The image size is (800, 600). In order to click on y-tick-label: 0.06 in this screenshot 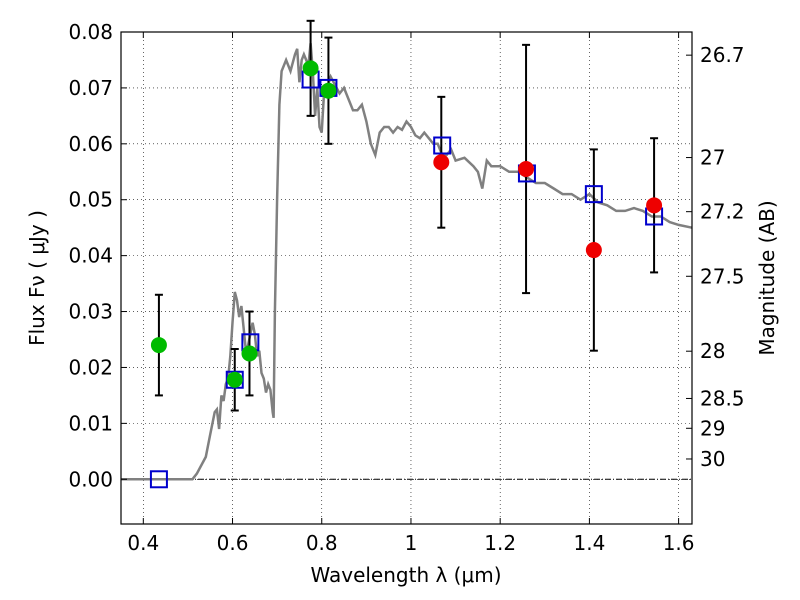, I will do `click(90, 144)`.